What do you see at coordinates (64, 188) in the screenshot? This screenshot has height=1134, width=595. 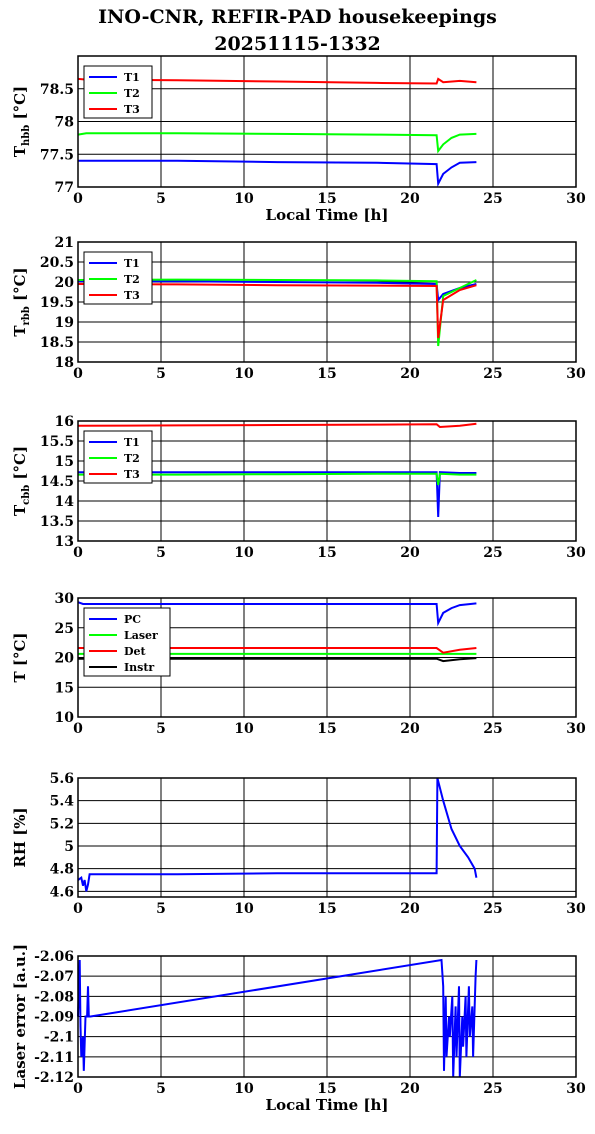 I see `y-tick-label: 77` at bounding box center [64, 188].